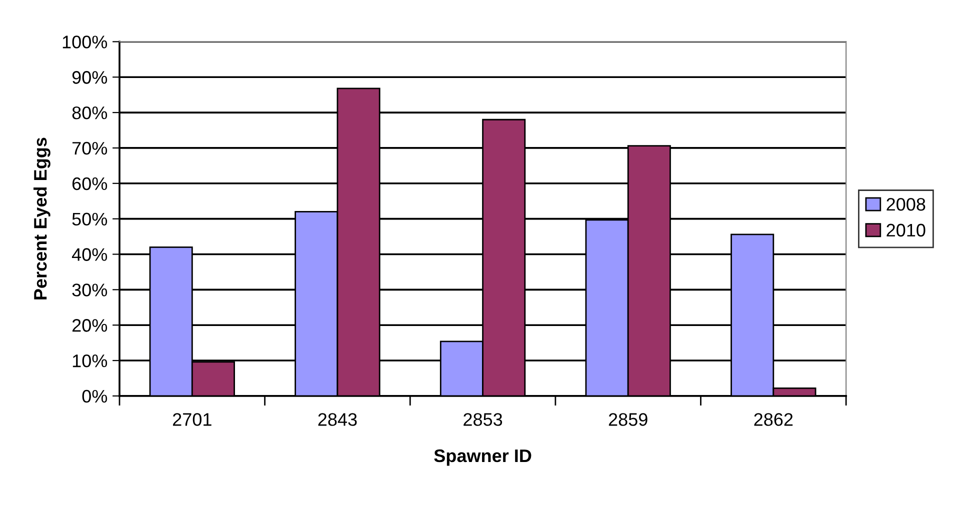  Describe the element at coordinates (85, 42) in the screenshot. I see `y-tick-label: 100%` at that location.